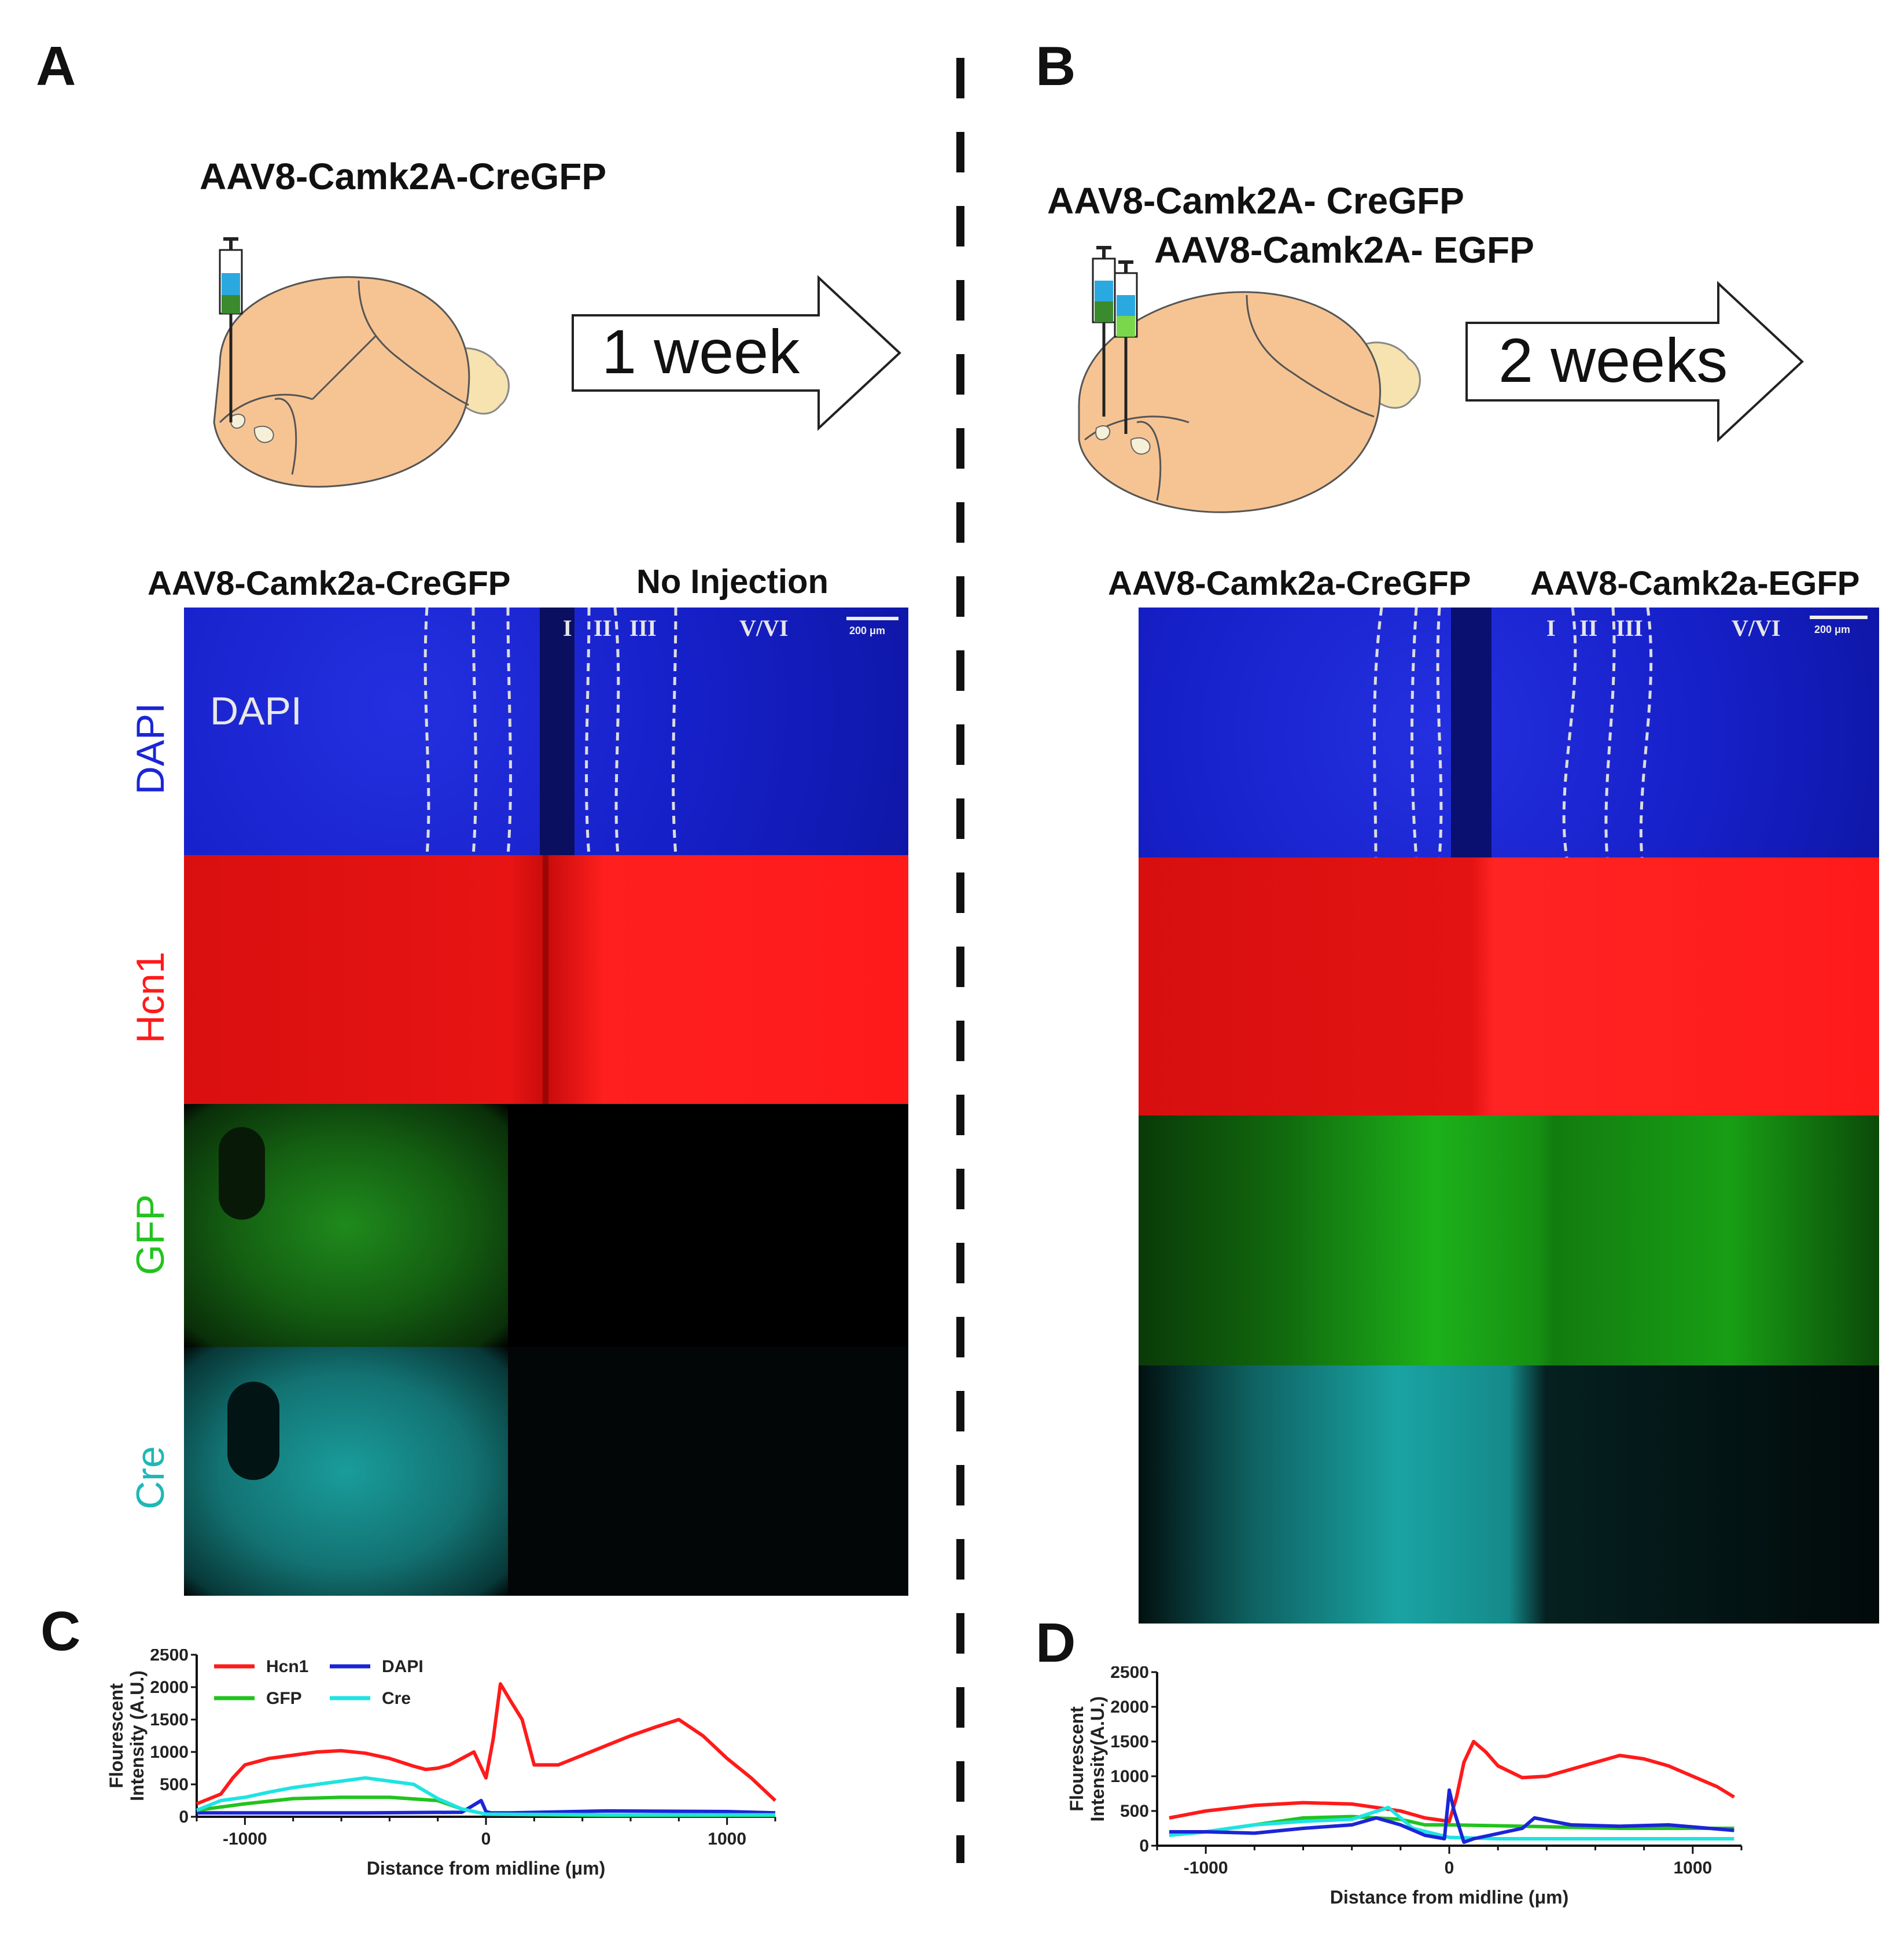 Image resolution: width=1904 pixels, height=1940 pixels. I want to click on micrograph-b-cre, so click(1509, 1495).